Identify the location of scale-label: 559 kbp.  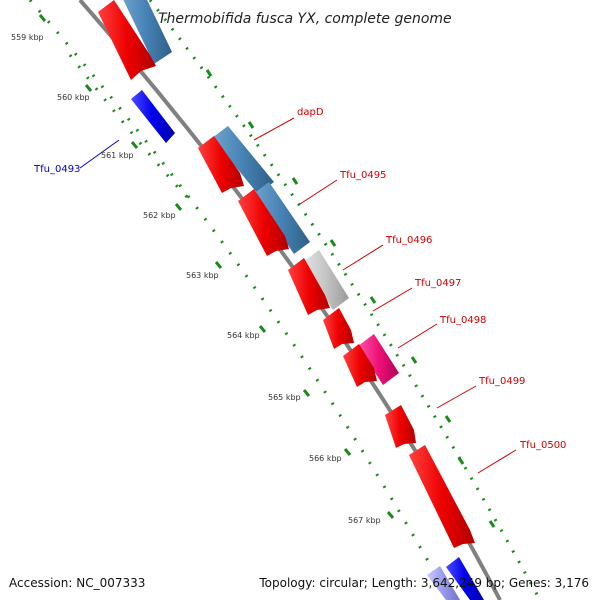
(27, 37).